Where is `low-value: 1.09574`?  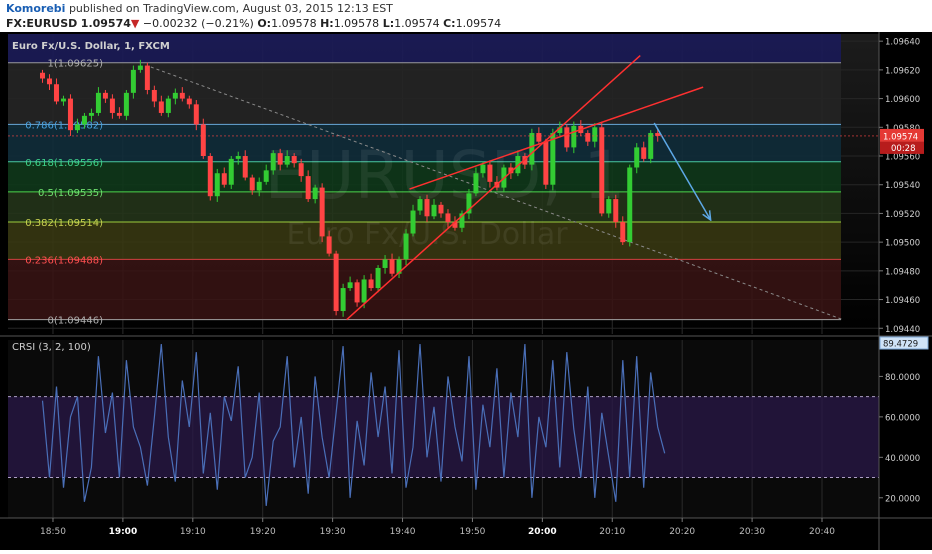 low-value: 1.09574 is located at coordinates (417, 23).